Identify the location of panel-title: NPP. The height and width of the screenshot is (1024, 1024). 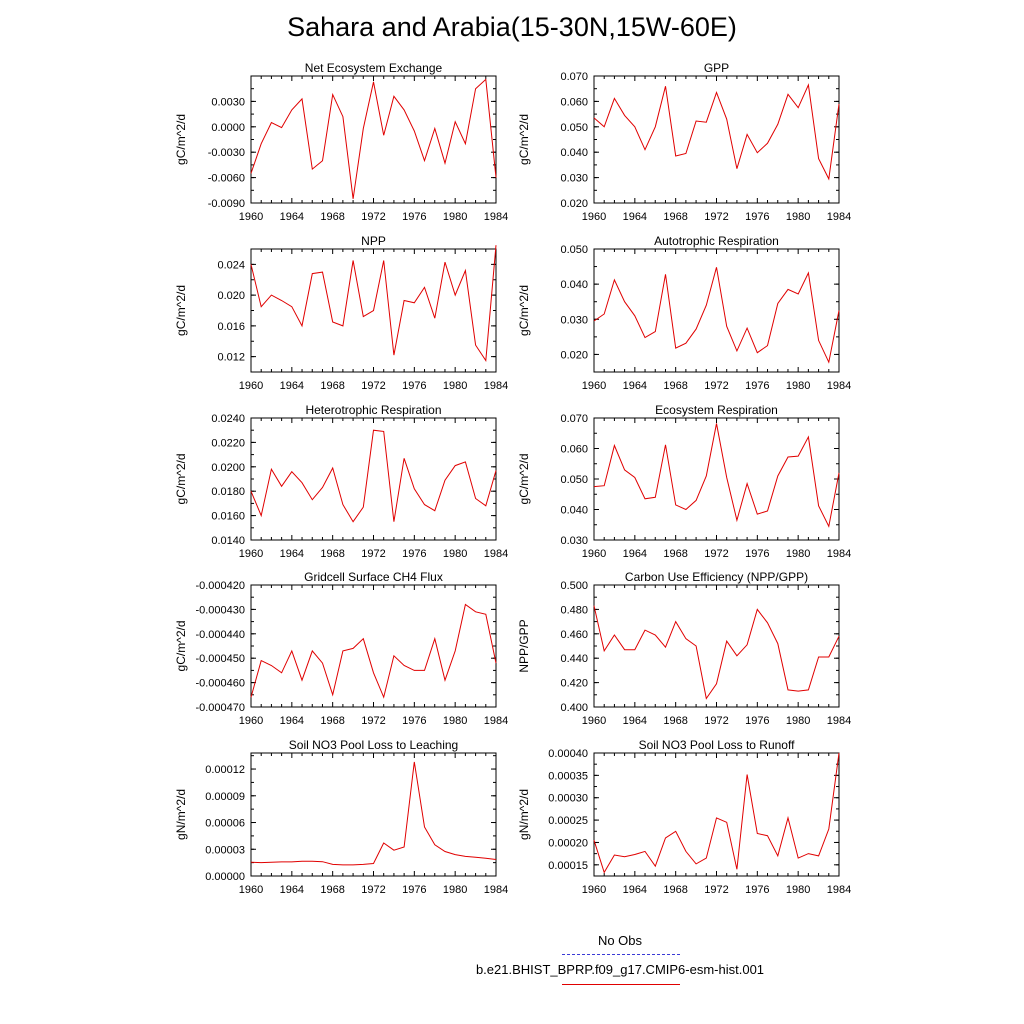
(373, 241).